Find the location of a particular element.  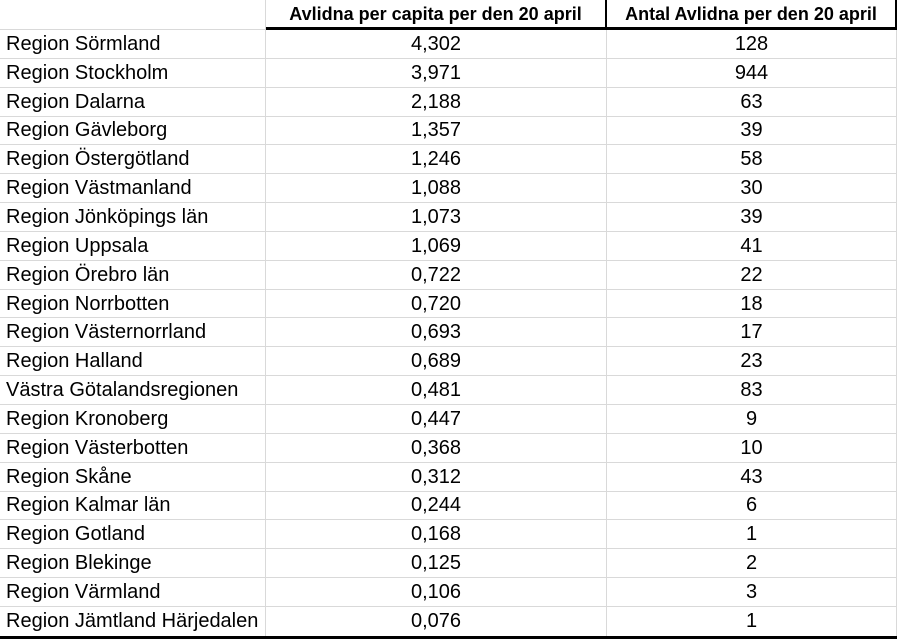

region-cell: Region Gävleborg is located at coordinates (133, 131).